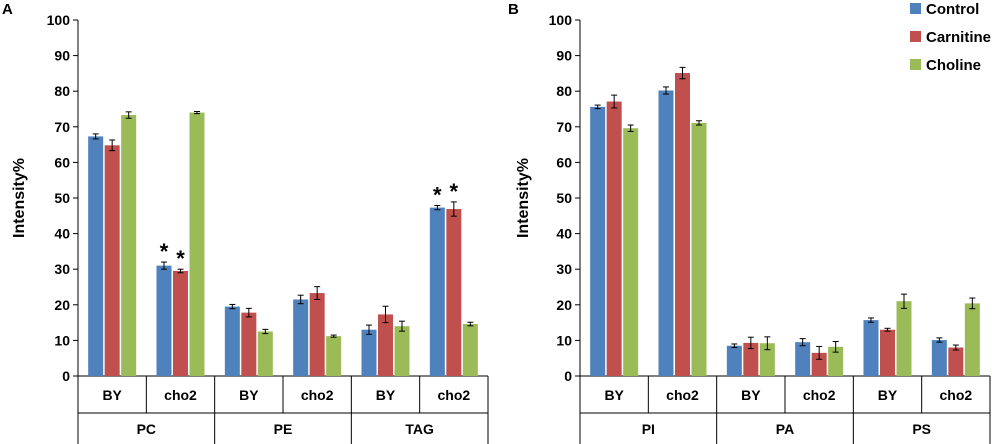  What do you see at coordinates (513, 9) in the screenshot?
I see `panel-label: B` at bounding box center [513, 9].